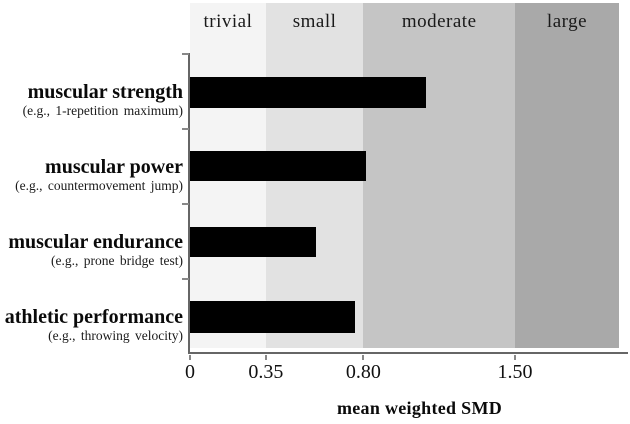 The width and height of the screenshot is (630, 424). Describe the element at coordinates (266, 372) in the screenshot. I see `x-tick-label-035: 0.35` at that location.